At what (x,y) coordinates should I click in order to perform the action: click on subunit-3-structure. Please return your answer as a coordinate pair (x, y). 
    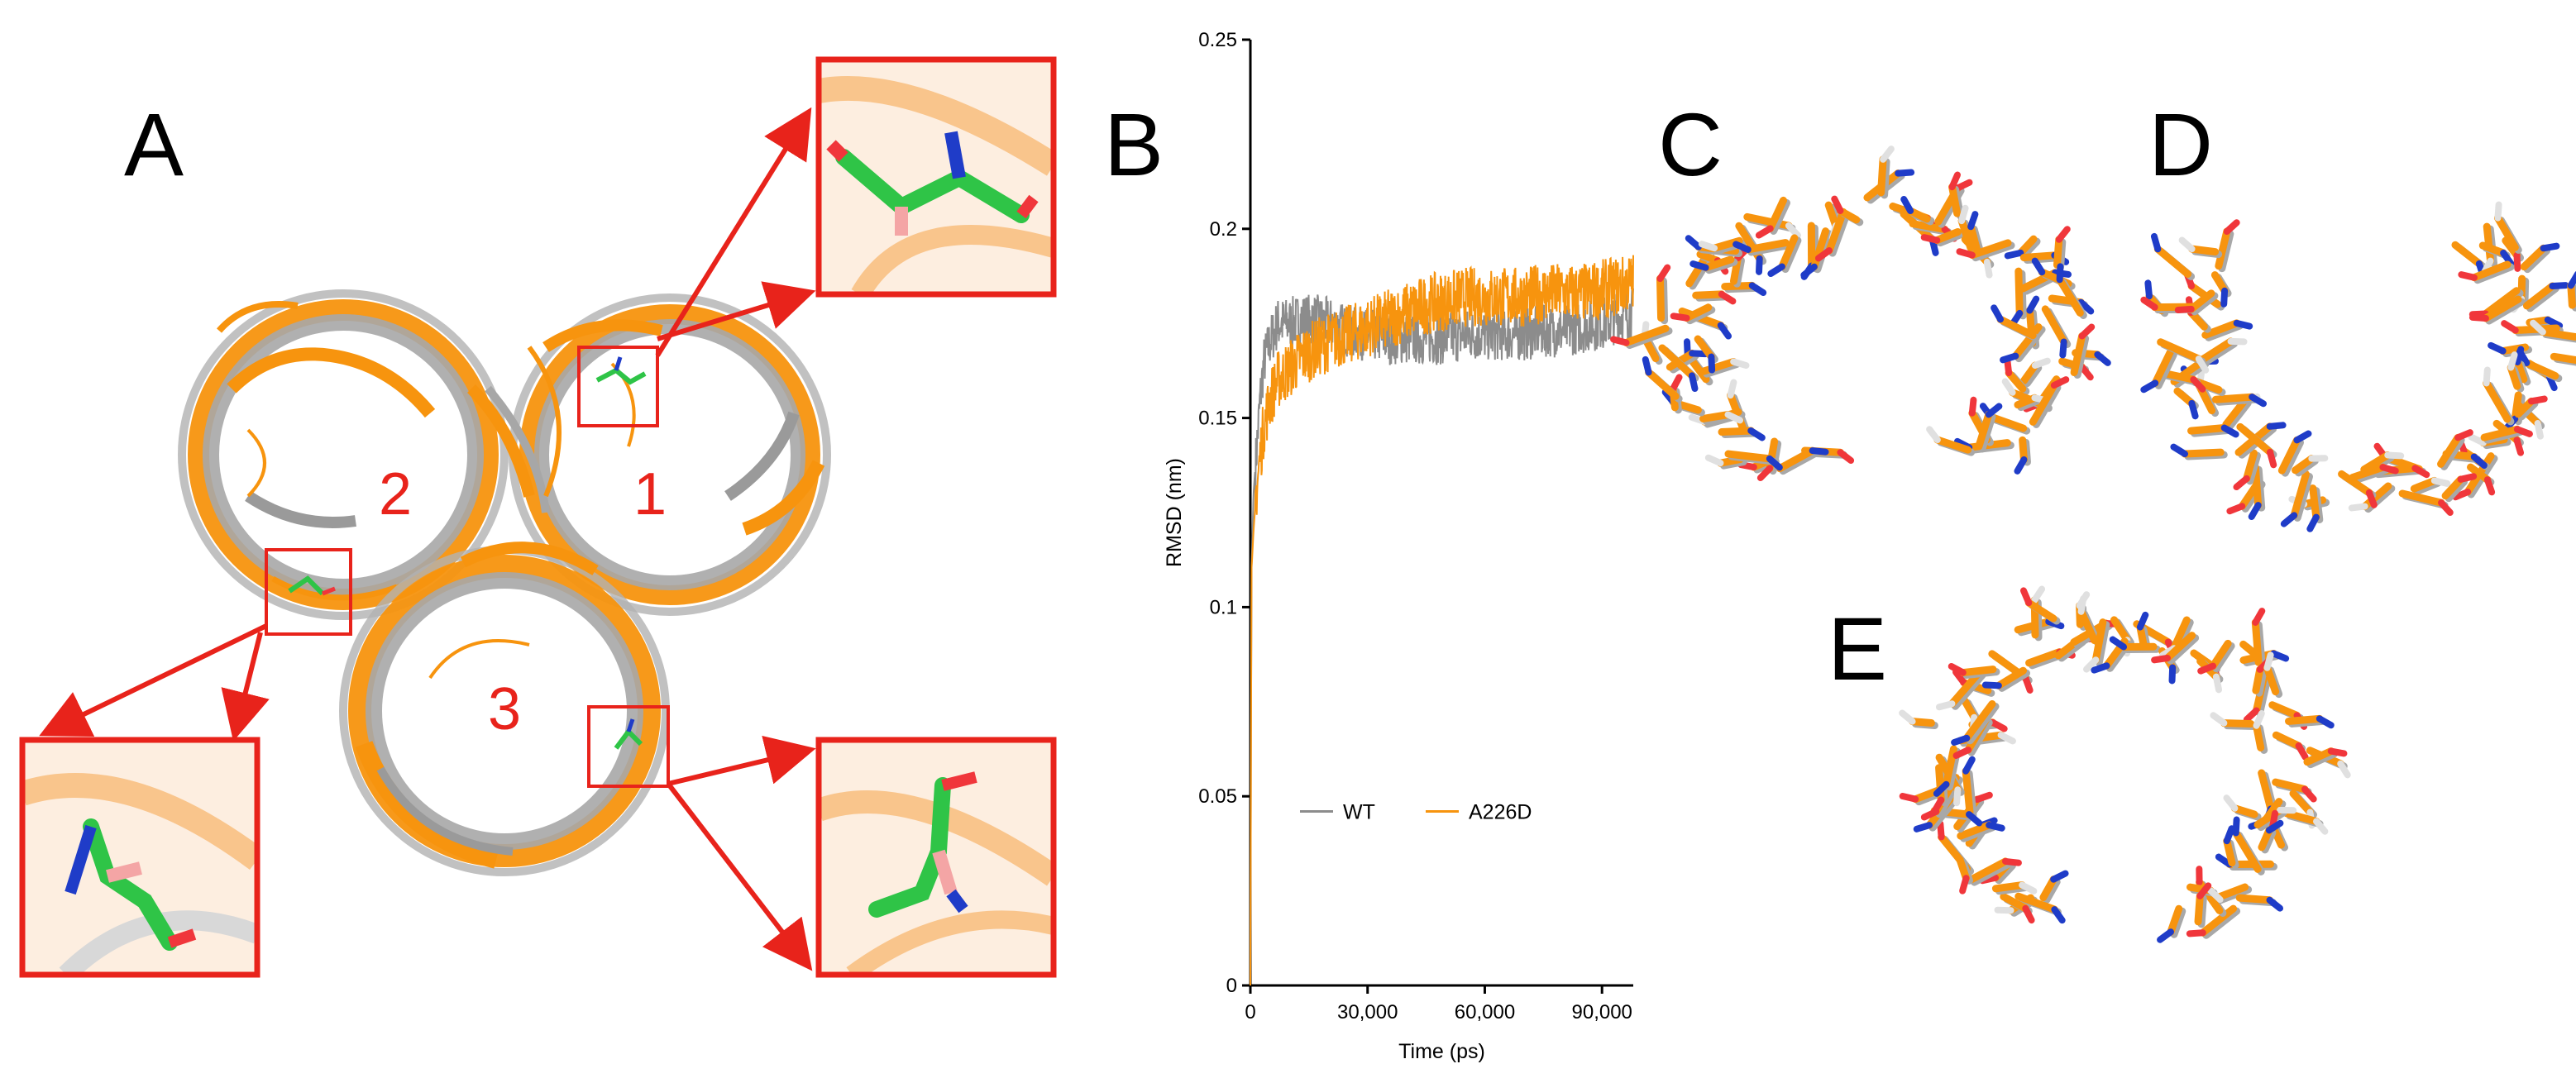
    Looking at the image, I should click on (504, 709).